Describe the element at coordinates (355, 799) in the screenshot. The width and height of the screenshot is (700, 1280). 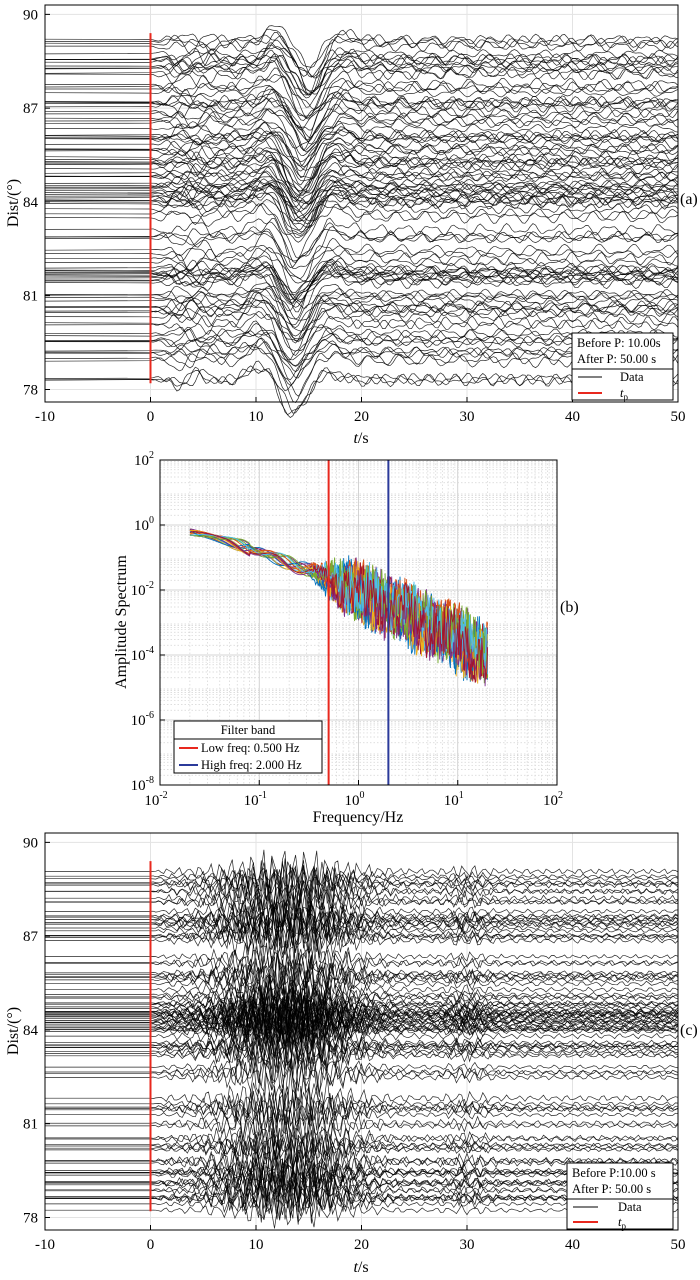
I see `b-x-tick-label: 10⁰` at that location.